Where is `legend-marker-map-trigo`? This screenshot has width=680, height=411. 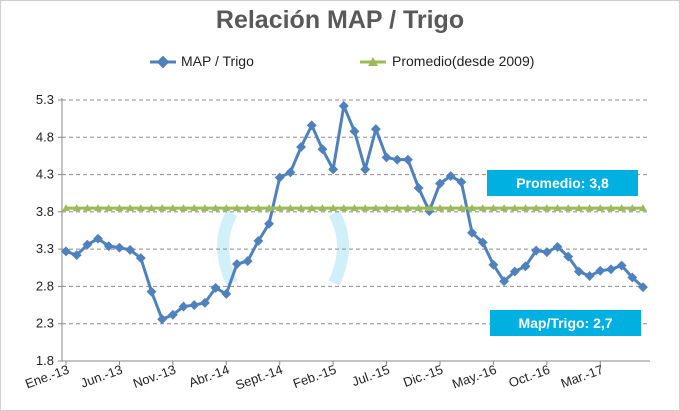
legend-marker-map-trigo is located at coordinates (163, 62).